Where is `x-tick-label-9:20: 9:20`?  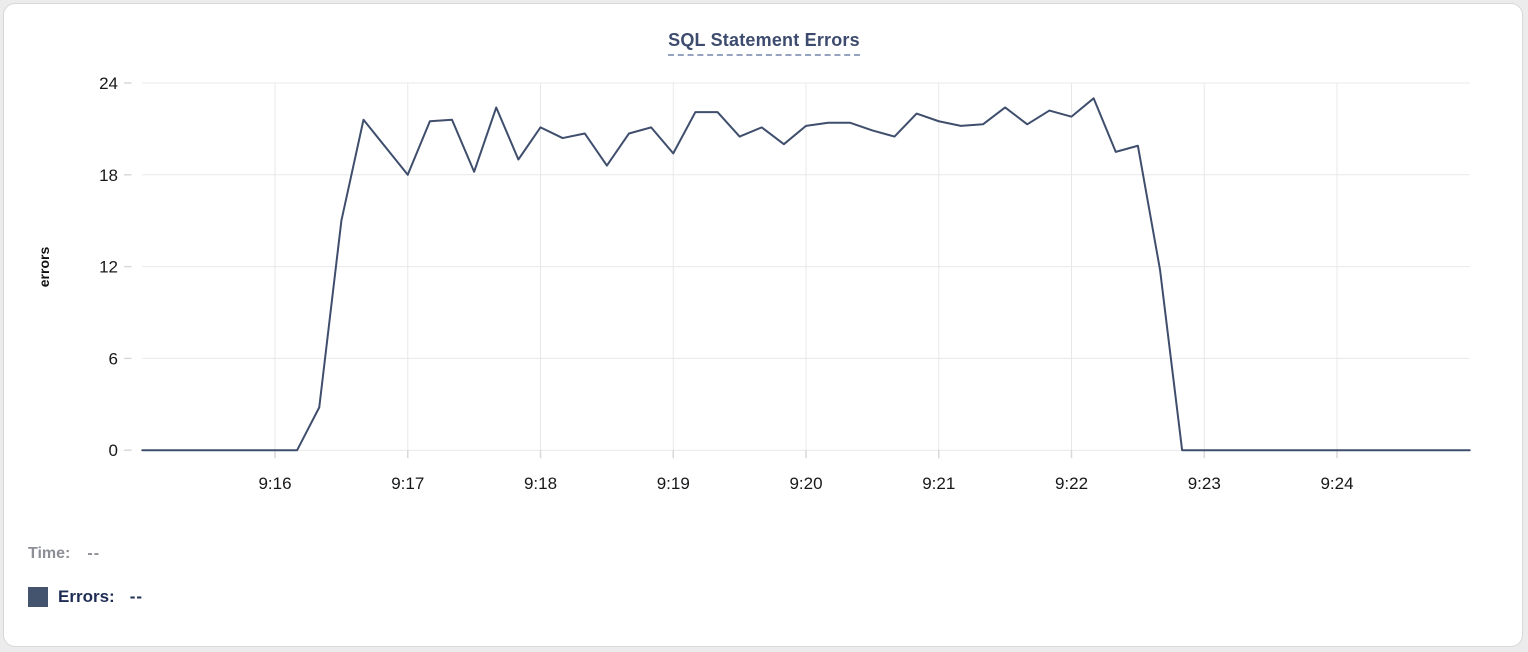 x-tick-label-9:20: 9:20 is located at coordinates (805, 483).